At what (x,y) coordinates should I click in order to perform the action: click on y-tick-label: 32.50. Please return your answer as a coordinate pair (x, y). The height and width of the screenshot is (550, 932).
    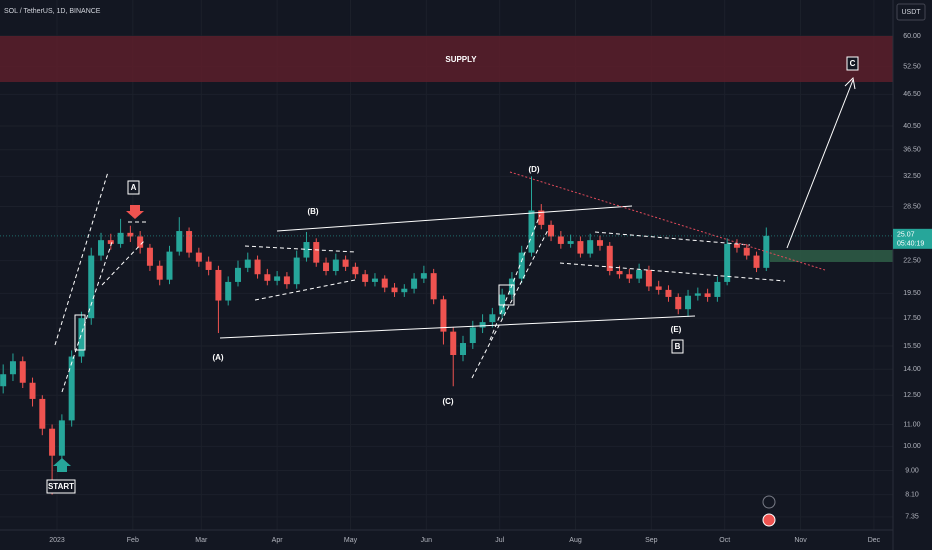
    Looking at the image, I should click on (912, 176).